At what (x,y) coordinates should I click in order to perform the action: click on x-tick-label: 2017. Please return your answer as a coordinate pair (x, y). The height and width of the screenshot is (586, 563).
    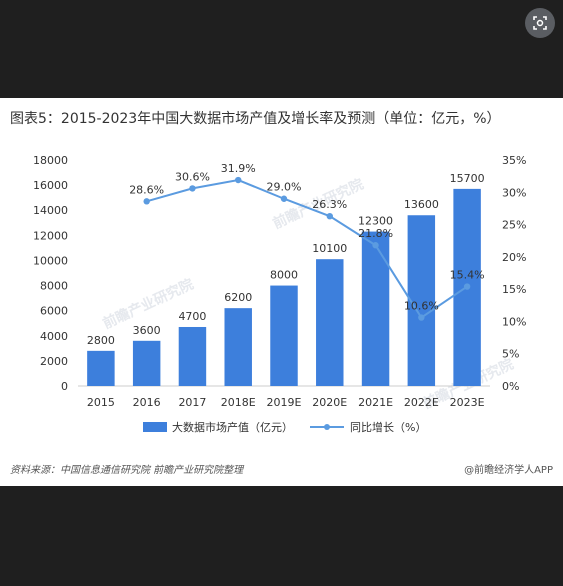
    Looking at the image, I should click on (192, 402).